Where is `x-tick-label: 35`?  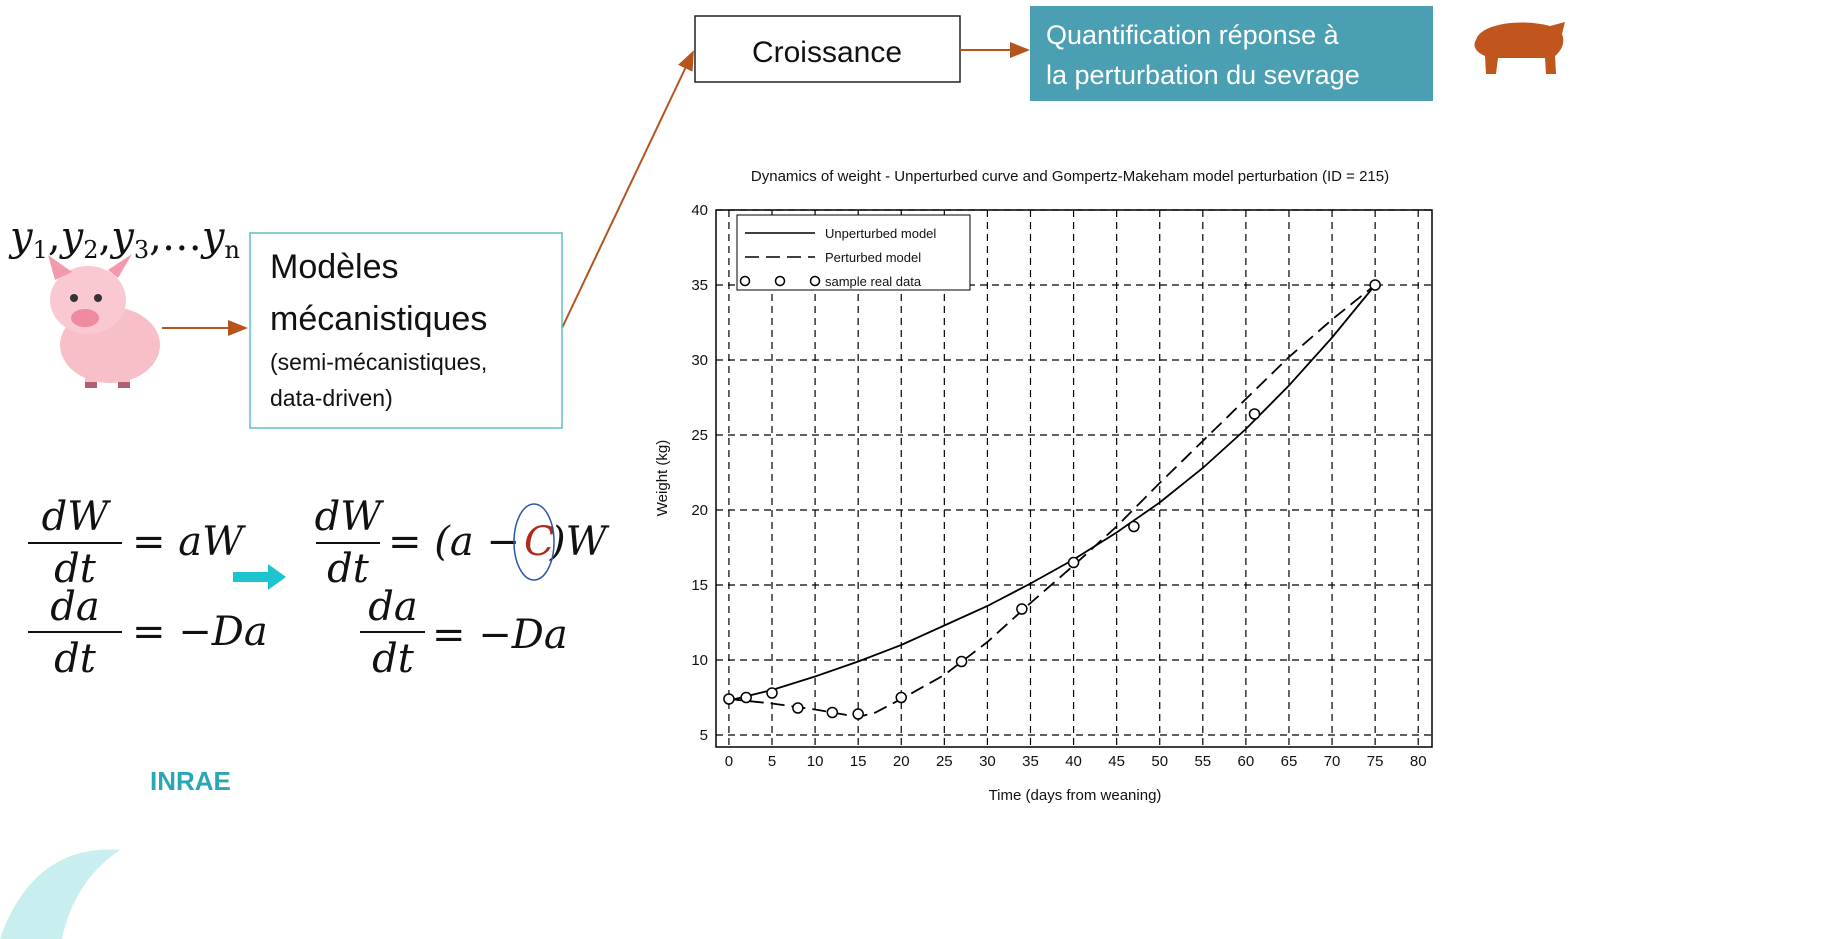
x-tick-label: 35 is located at coordinates (1030, 761).